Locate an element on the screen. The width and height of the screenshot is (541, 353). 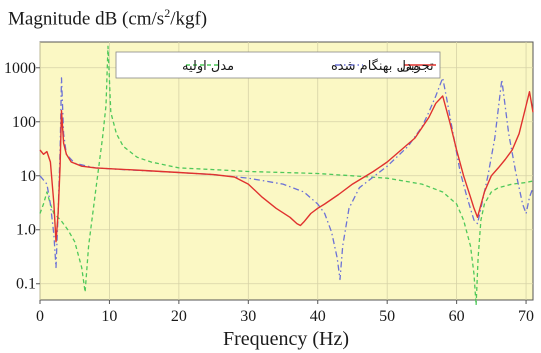
y-tick-label: 0.1 is located at coordinates (26, 284).